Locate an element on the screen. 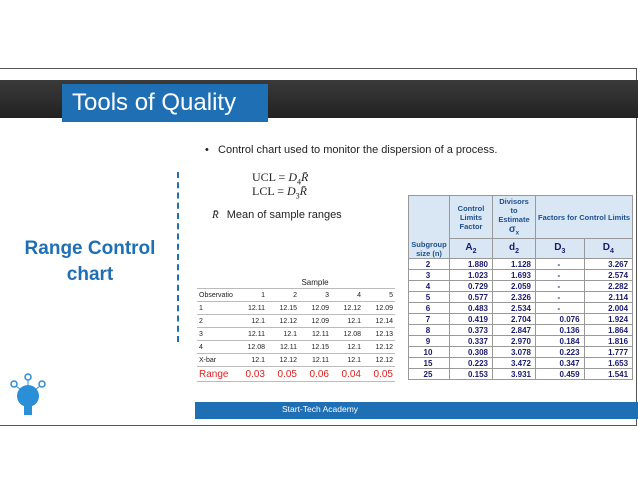 The height and width of the screenshot is (493, 638). table-row: 2 12.1 12.12 12.09 12.1 12.14 is located at coordinates (296, 321).